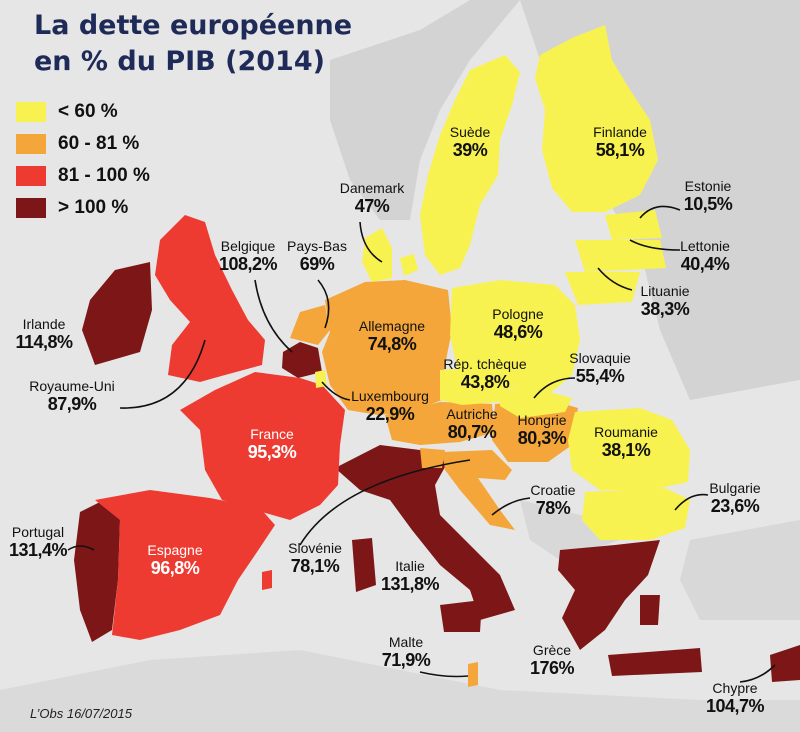  What do you see at coordinates (372, 188) in the screenshot?
I see `country-name: Danemark` at bounding box center [372, 188].